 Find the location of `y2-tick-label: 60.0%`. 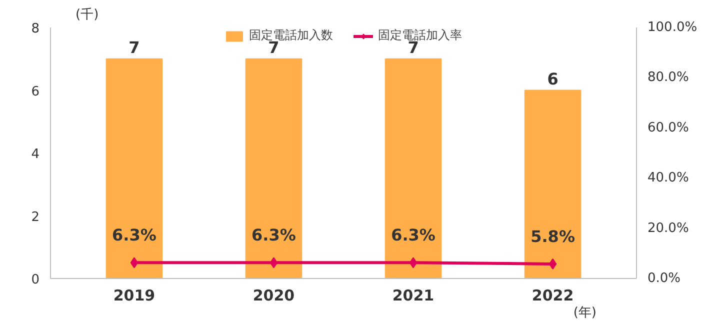

y2-tick-label: 60.0% is located at coordinates (668, 128).